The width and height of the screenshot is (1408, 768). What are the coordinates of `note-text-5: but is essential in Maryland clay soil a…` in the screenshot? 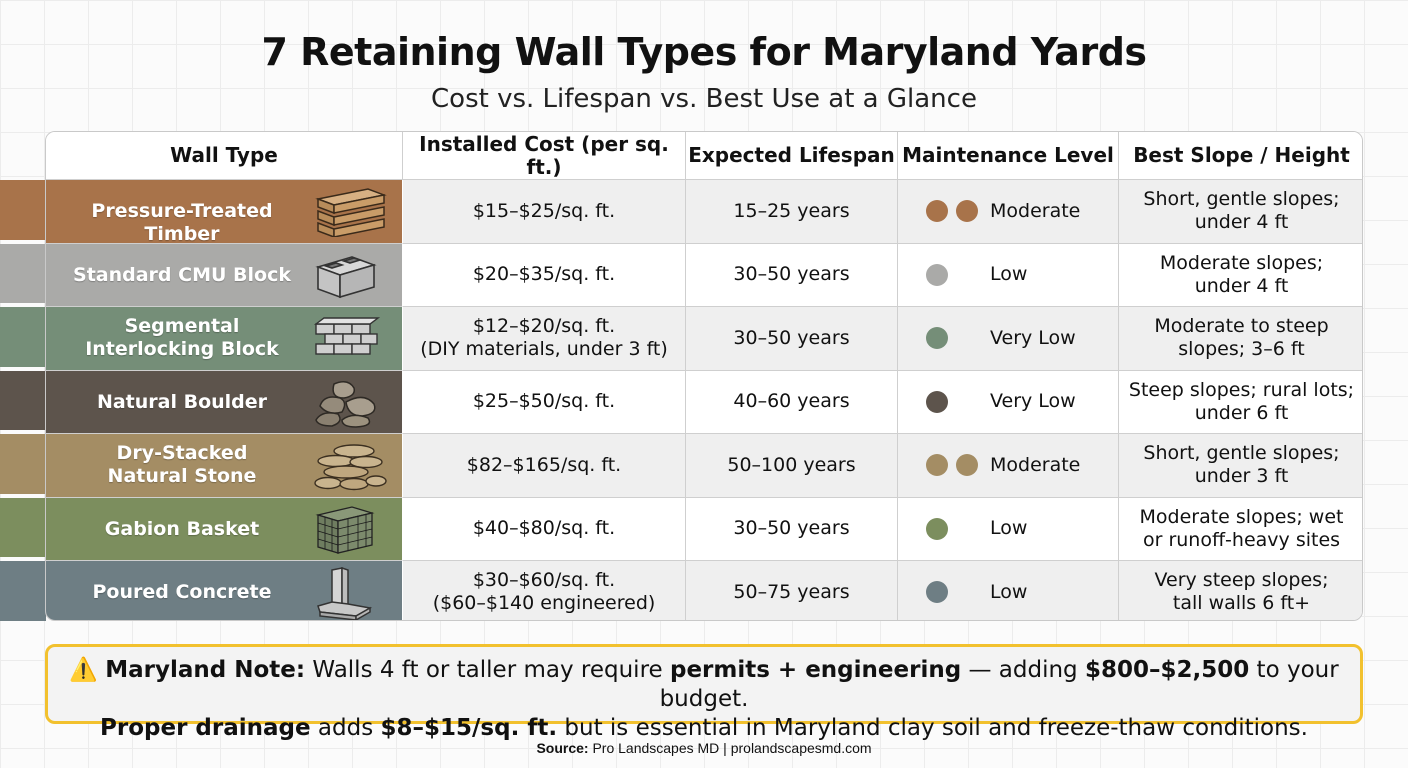 It's located at (932, 728).